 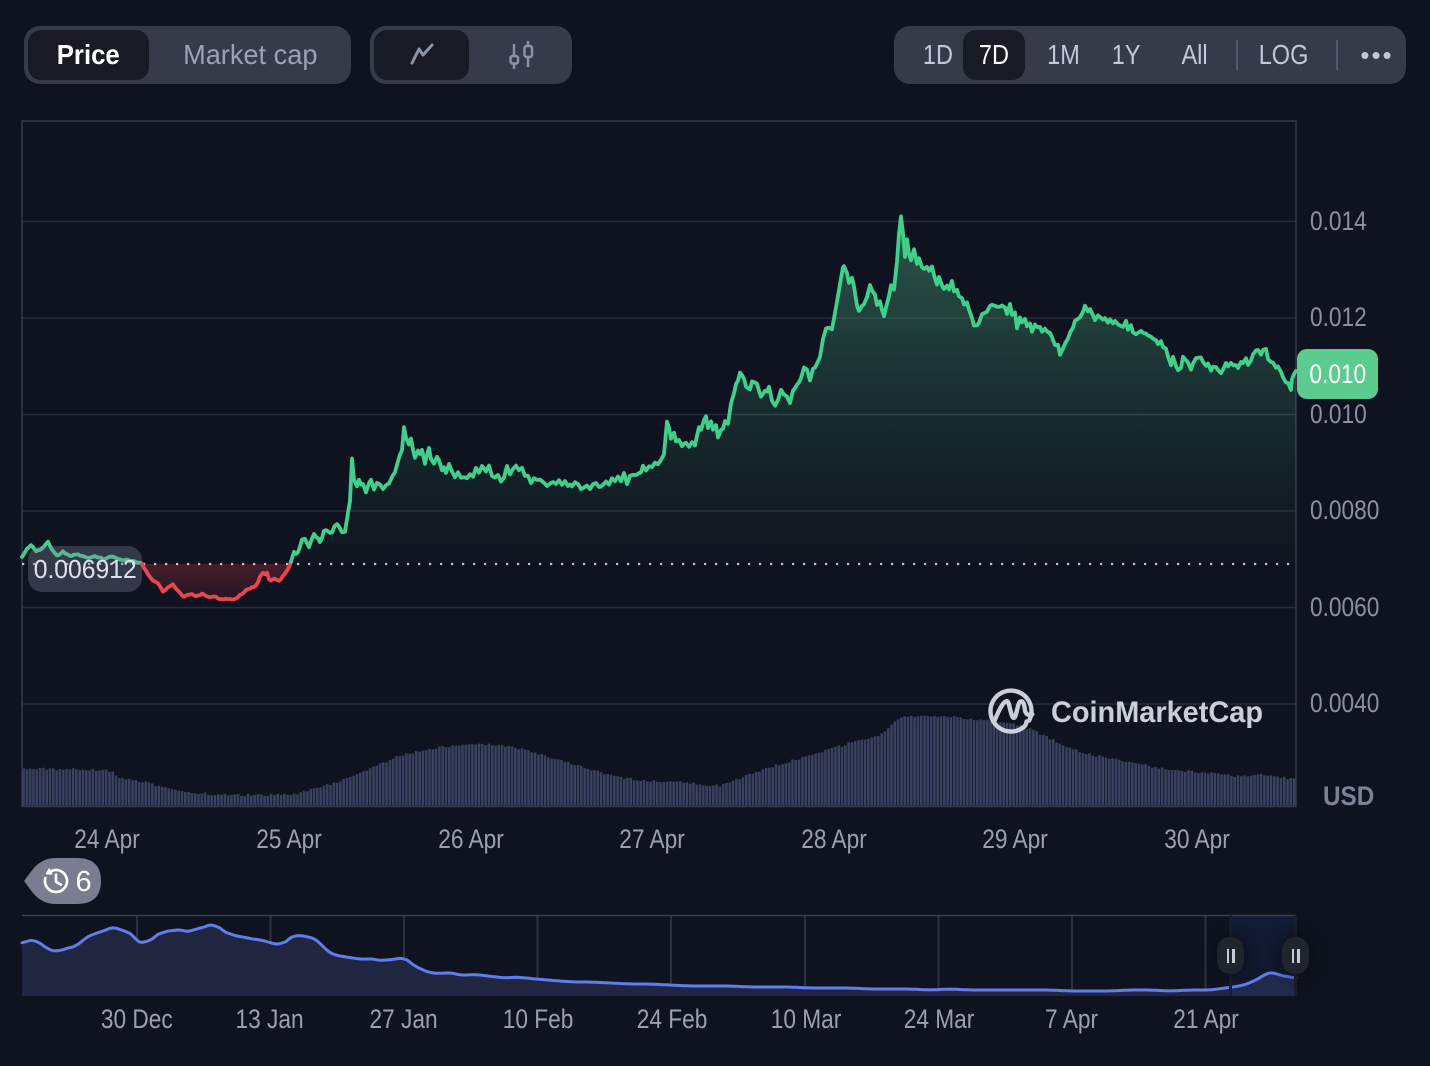 What do you see at coordinates (84, 882) in the screenshot?
I see `svg-text: 6` at bounding box center [84, 882].